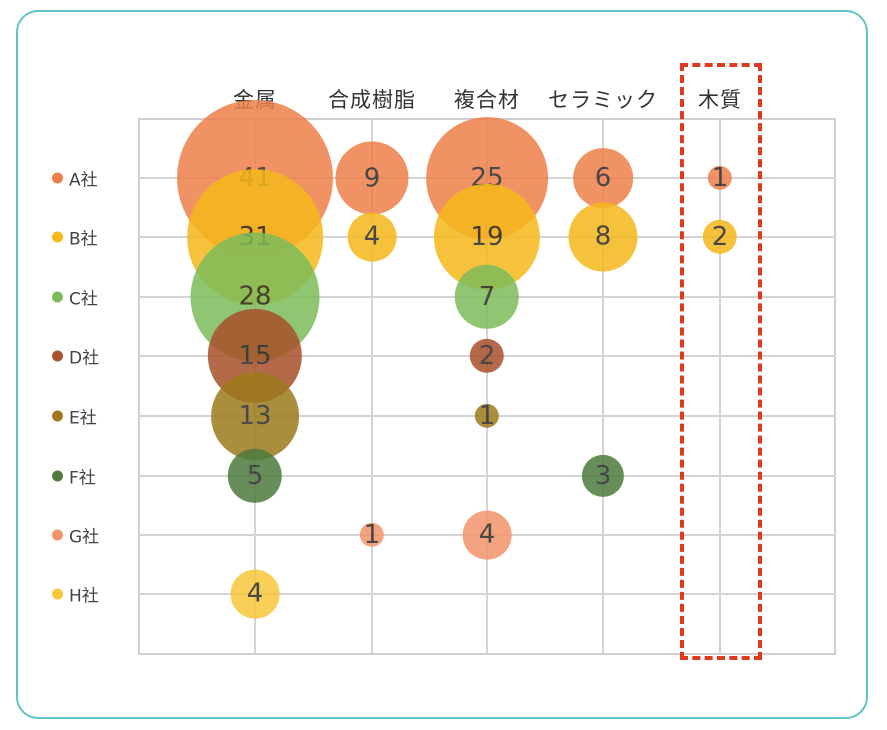  I want to click on bubble-value: 9, so click(372, 177).